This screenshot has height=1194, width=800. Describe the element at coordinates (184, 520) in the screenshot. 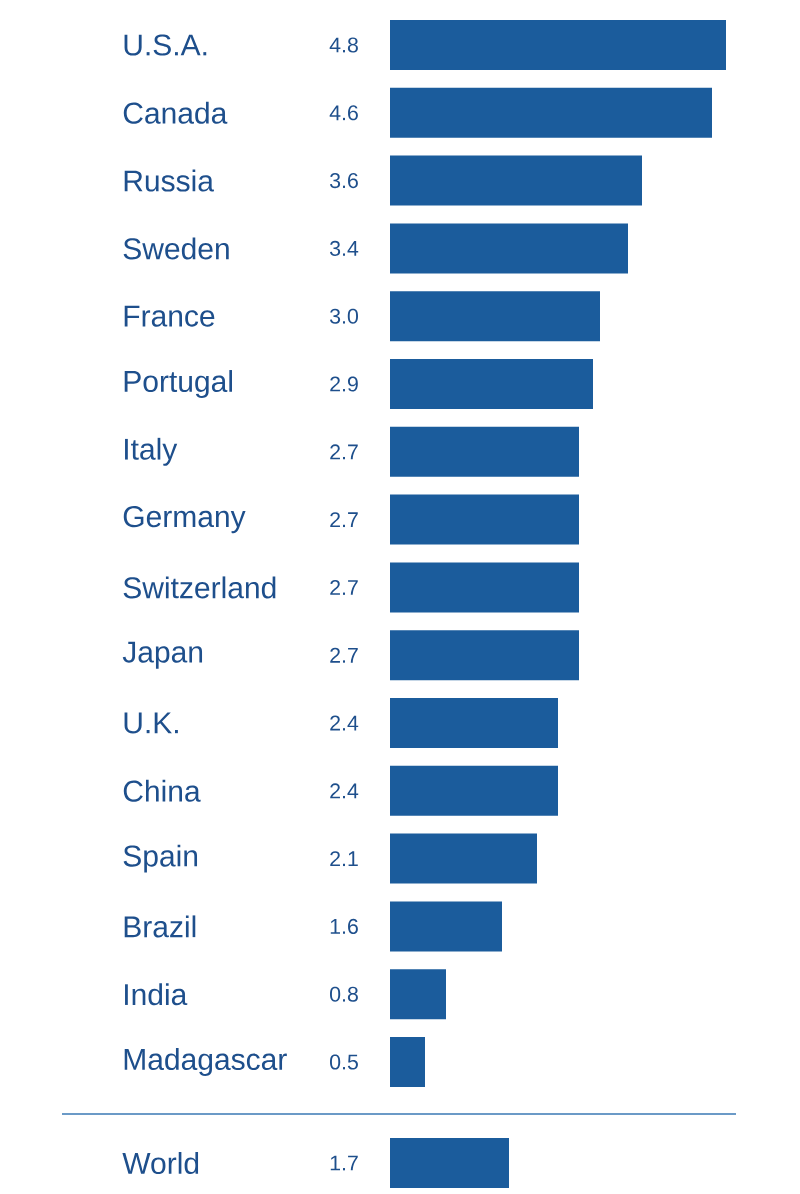

I see `y-tick-label: Germany` at that location.